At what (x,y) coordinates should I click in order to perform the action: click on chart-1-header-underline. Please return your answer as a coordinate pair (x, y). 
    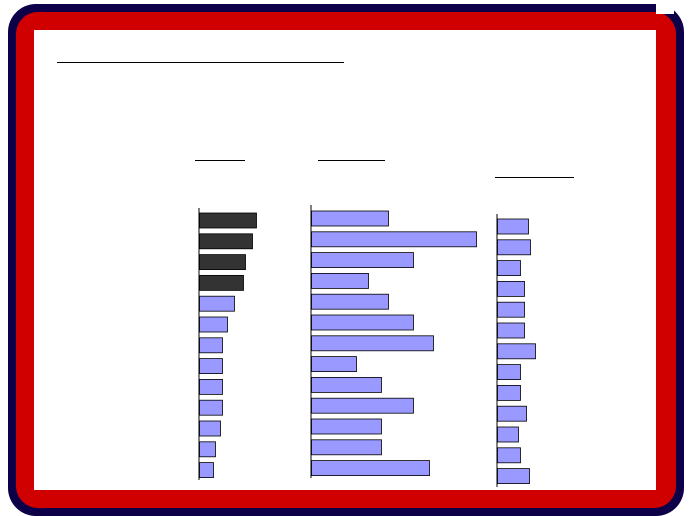
    Looking at the image, I should click on (220, 160).